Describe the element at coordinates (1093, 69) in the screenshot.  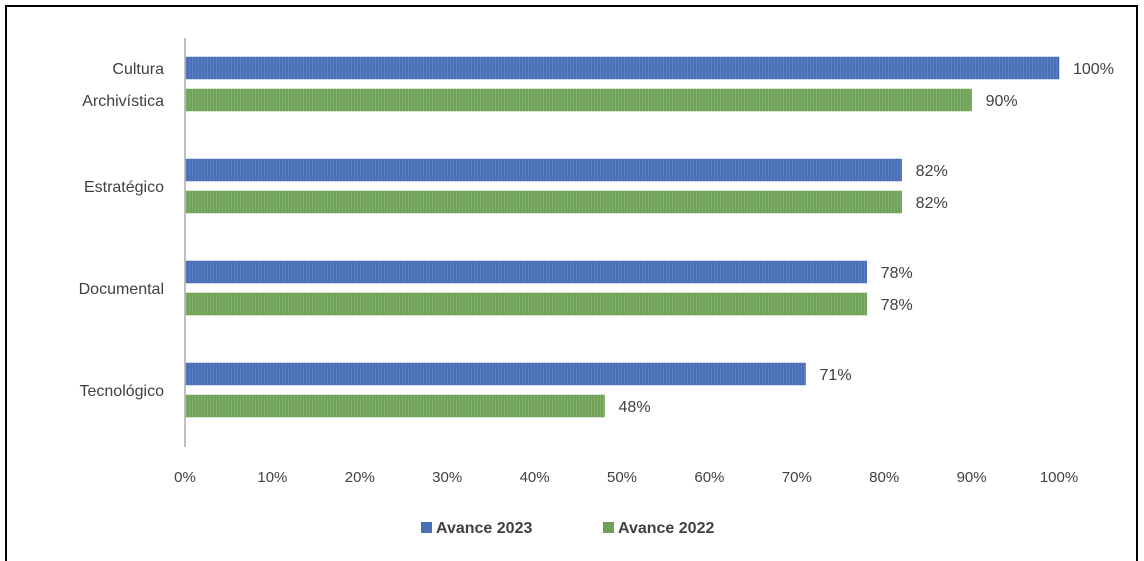
I see `data-label: 100%` at that location.